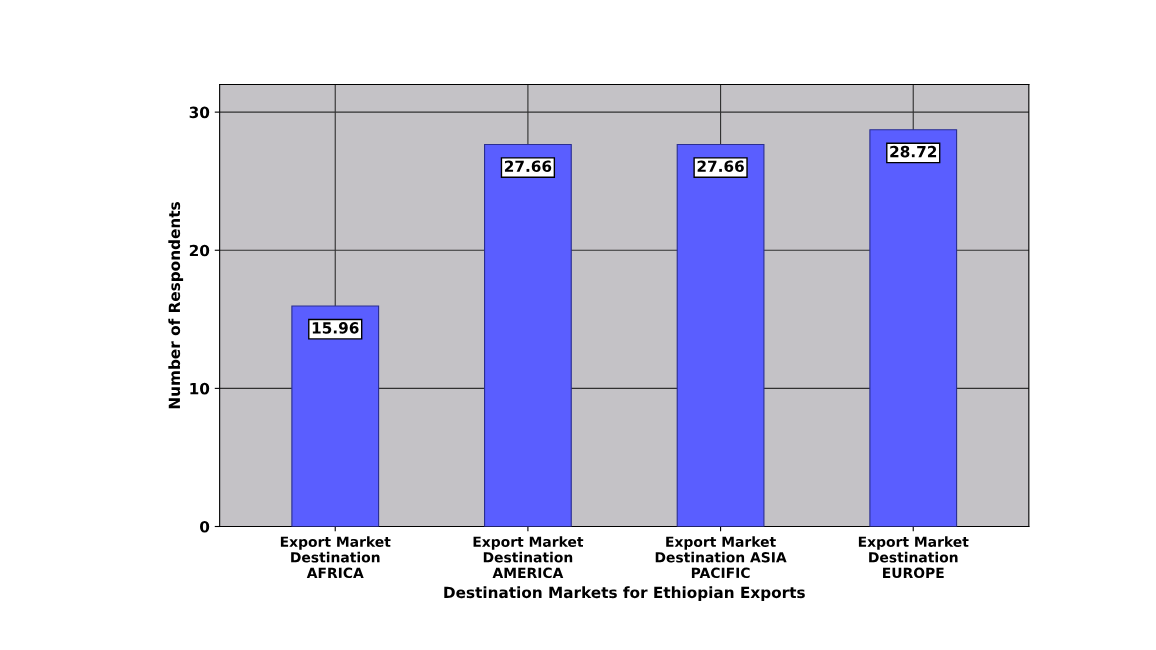  I want to click on x-tick-label: Export Market Destination EUROPE, so click(913, 557).